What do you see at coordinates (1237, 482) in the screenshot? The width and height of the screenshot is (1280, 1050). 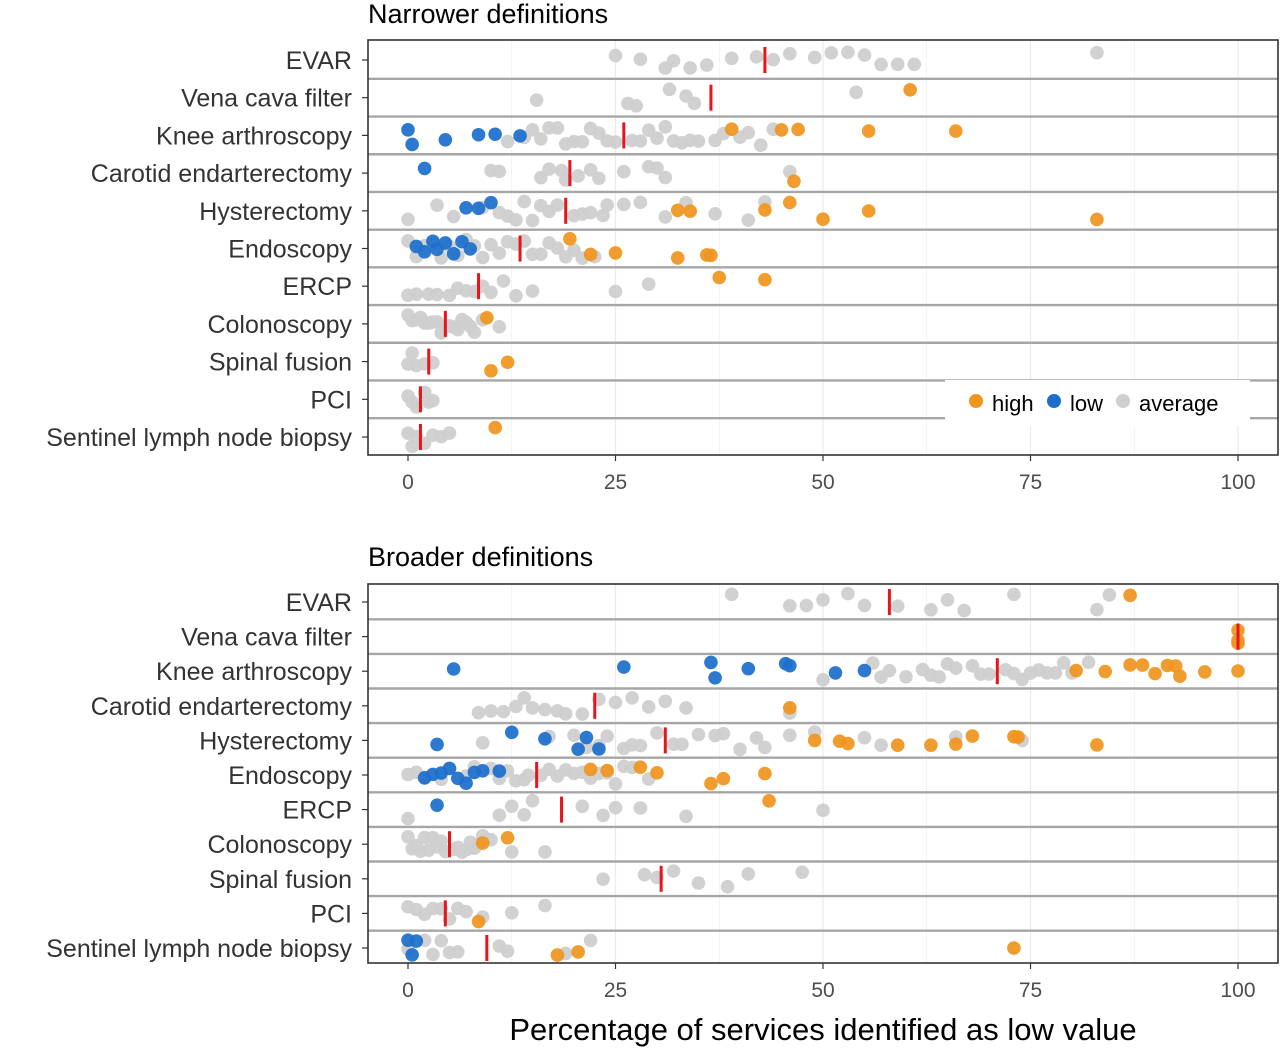 I see `x-tick-label: 100` at bounding box center [1237, 482].